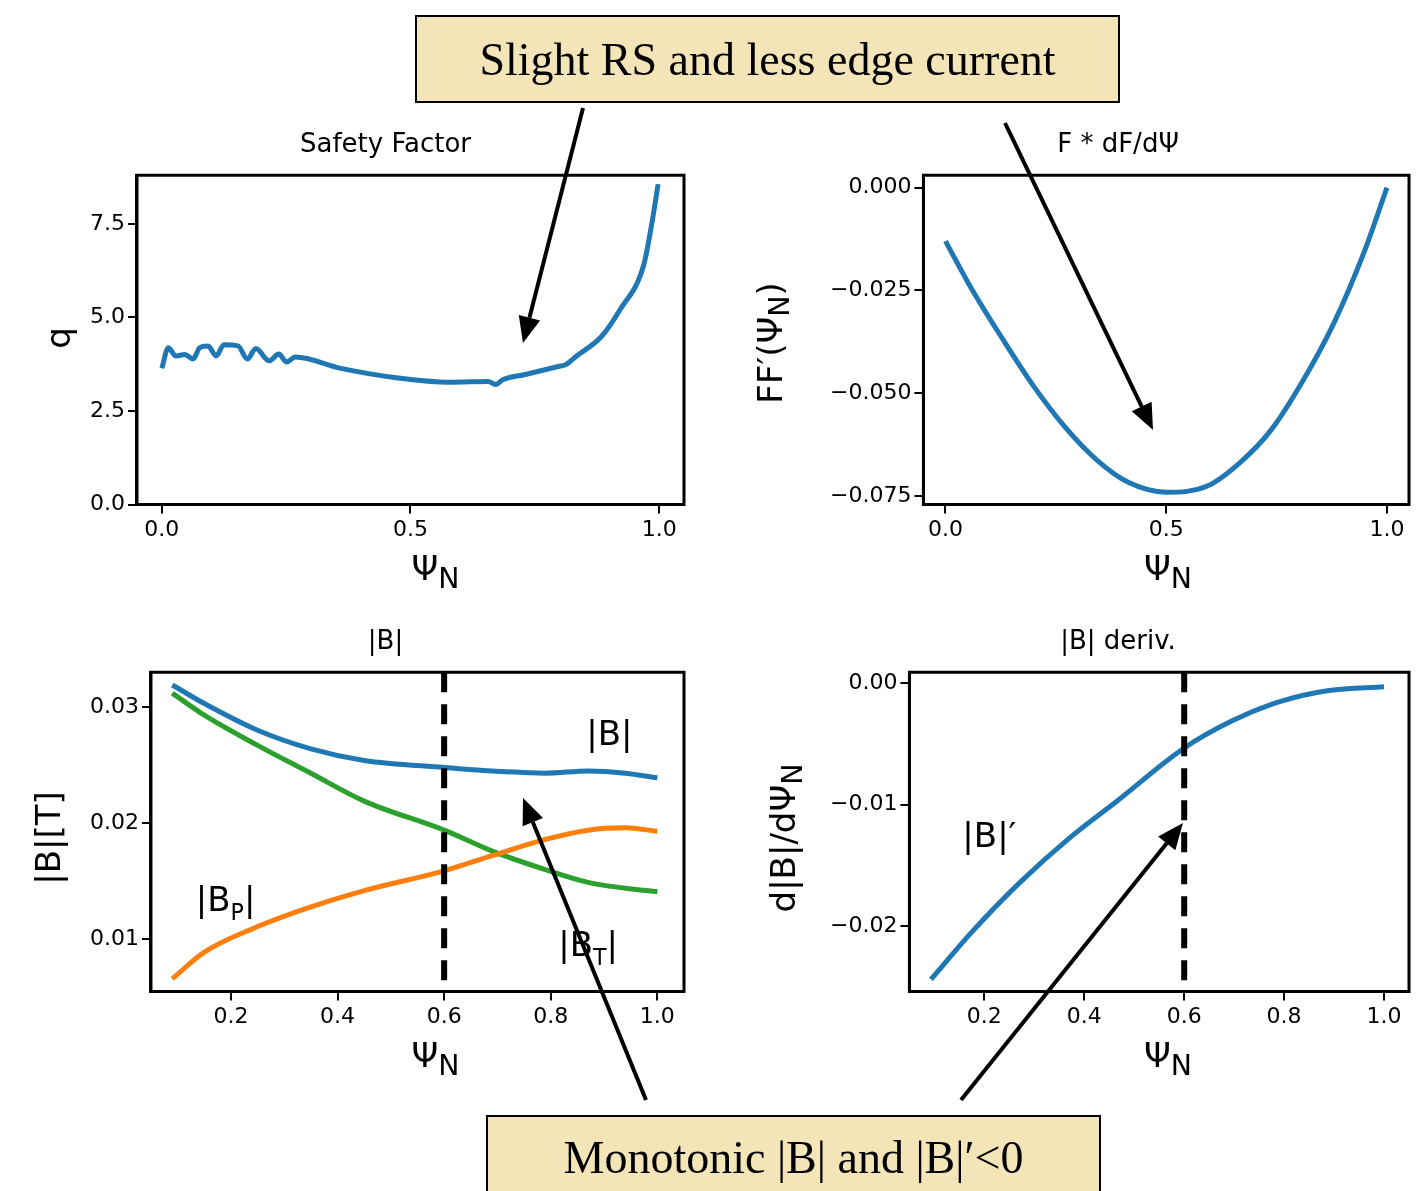  What do you see at coordinates (864, 924) in the screenshot?
I see `y-tick-label: −0.02` at bounding box center [864, 924].